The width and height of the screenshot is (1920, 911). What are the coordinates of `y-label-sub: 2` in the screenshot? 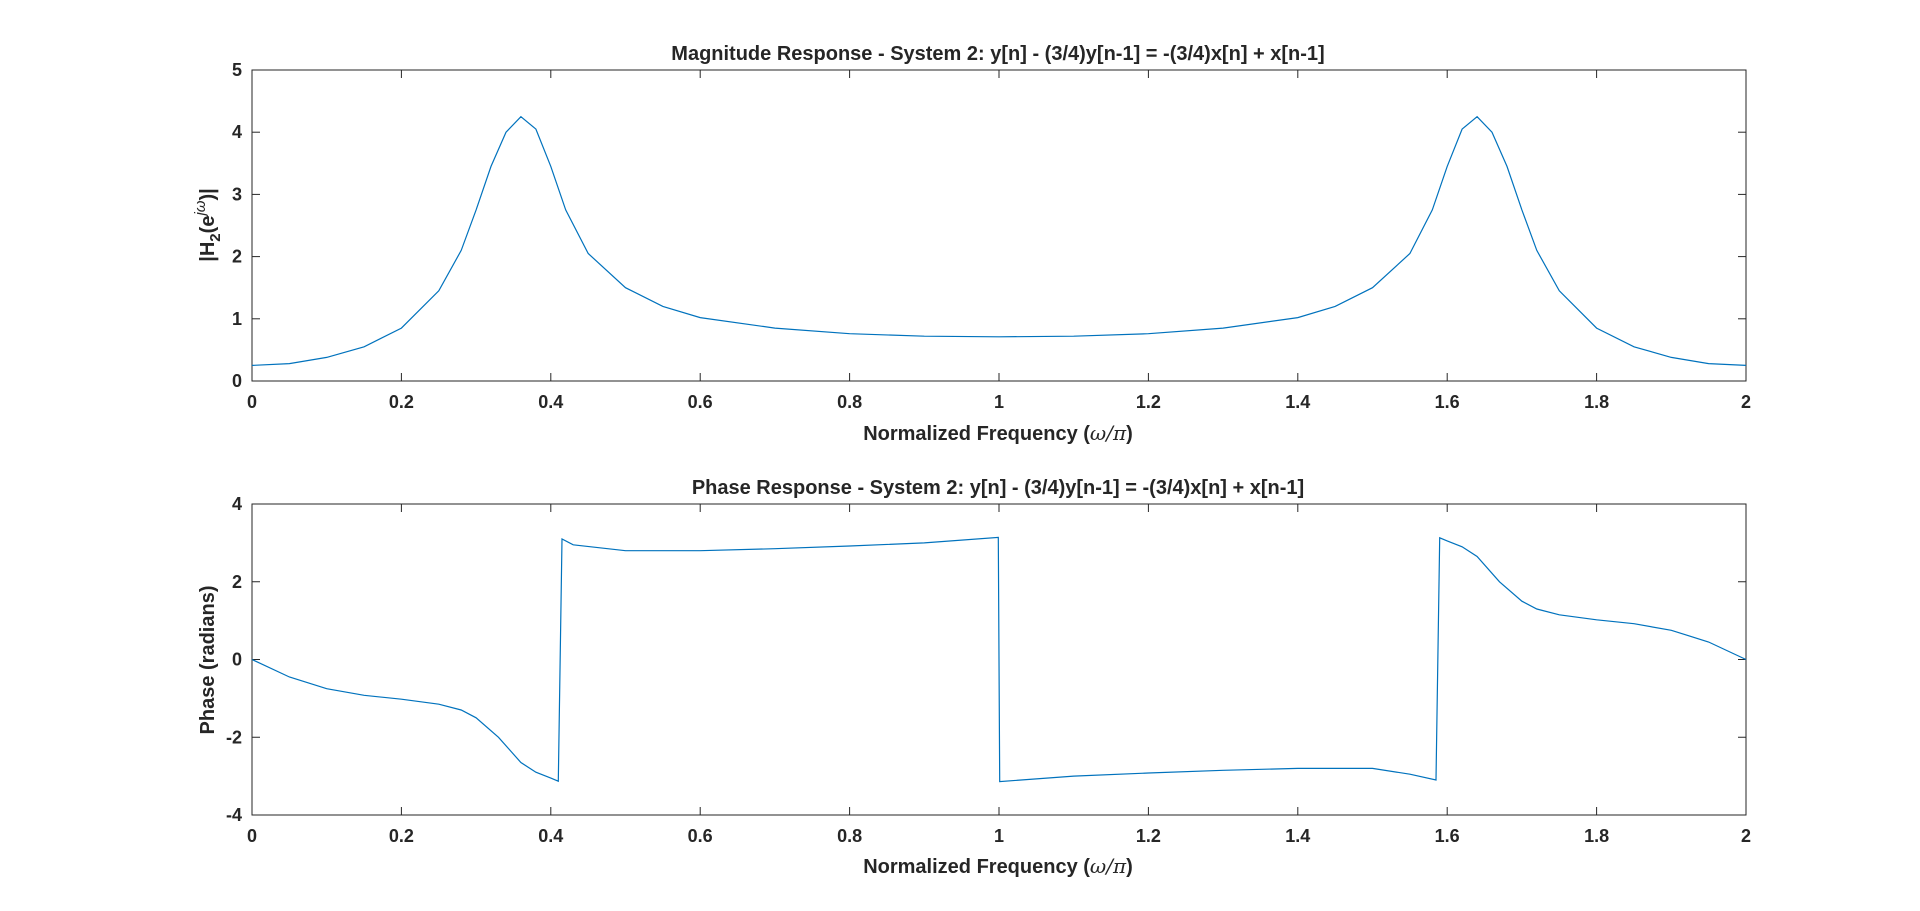 It's located at (215, 237).